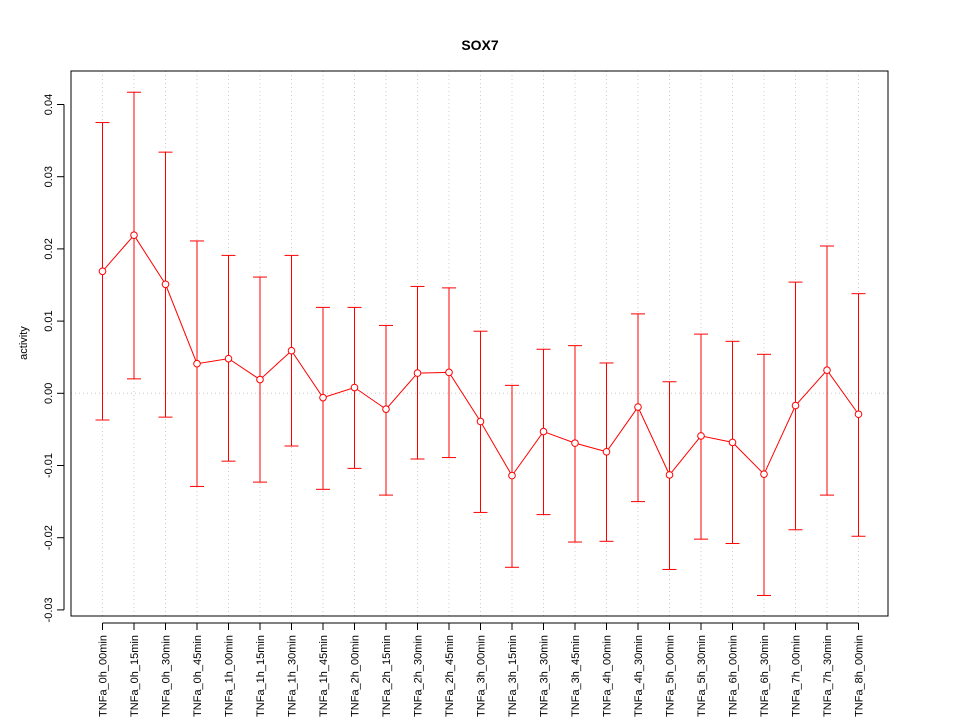 This screenshot has width=960, height=720. Describe the element at coordinates (671, 676) in the screenshot. I see `x-tick-label: TNFa_5h_00min` at that location.